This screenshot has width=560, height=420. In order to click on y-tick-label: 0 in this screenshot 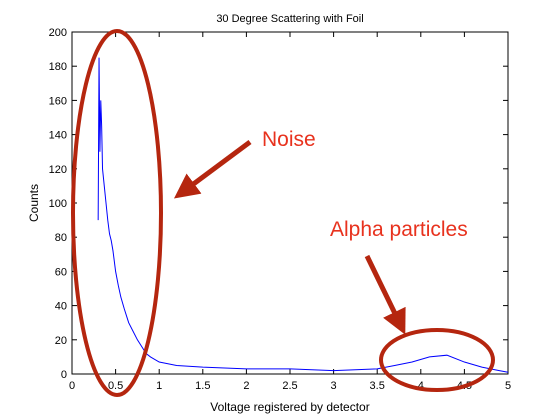, I will do `click(64, 375)`.